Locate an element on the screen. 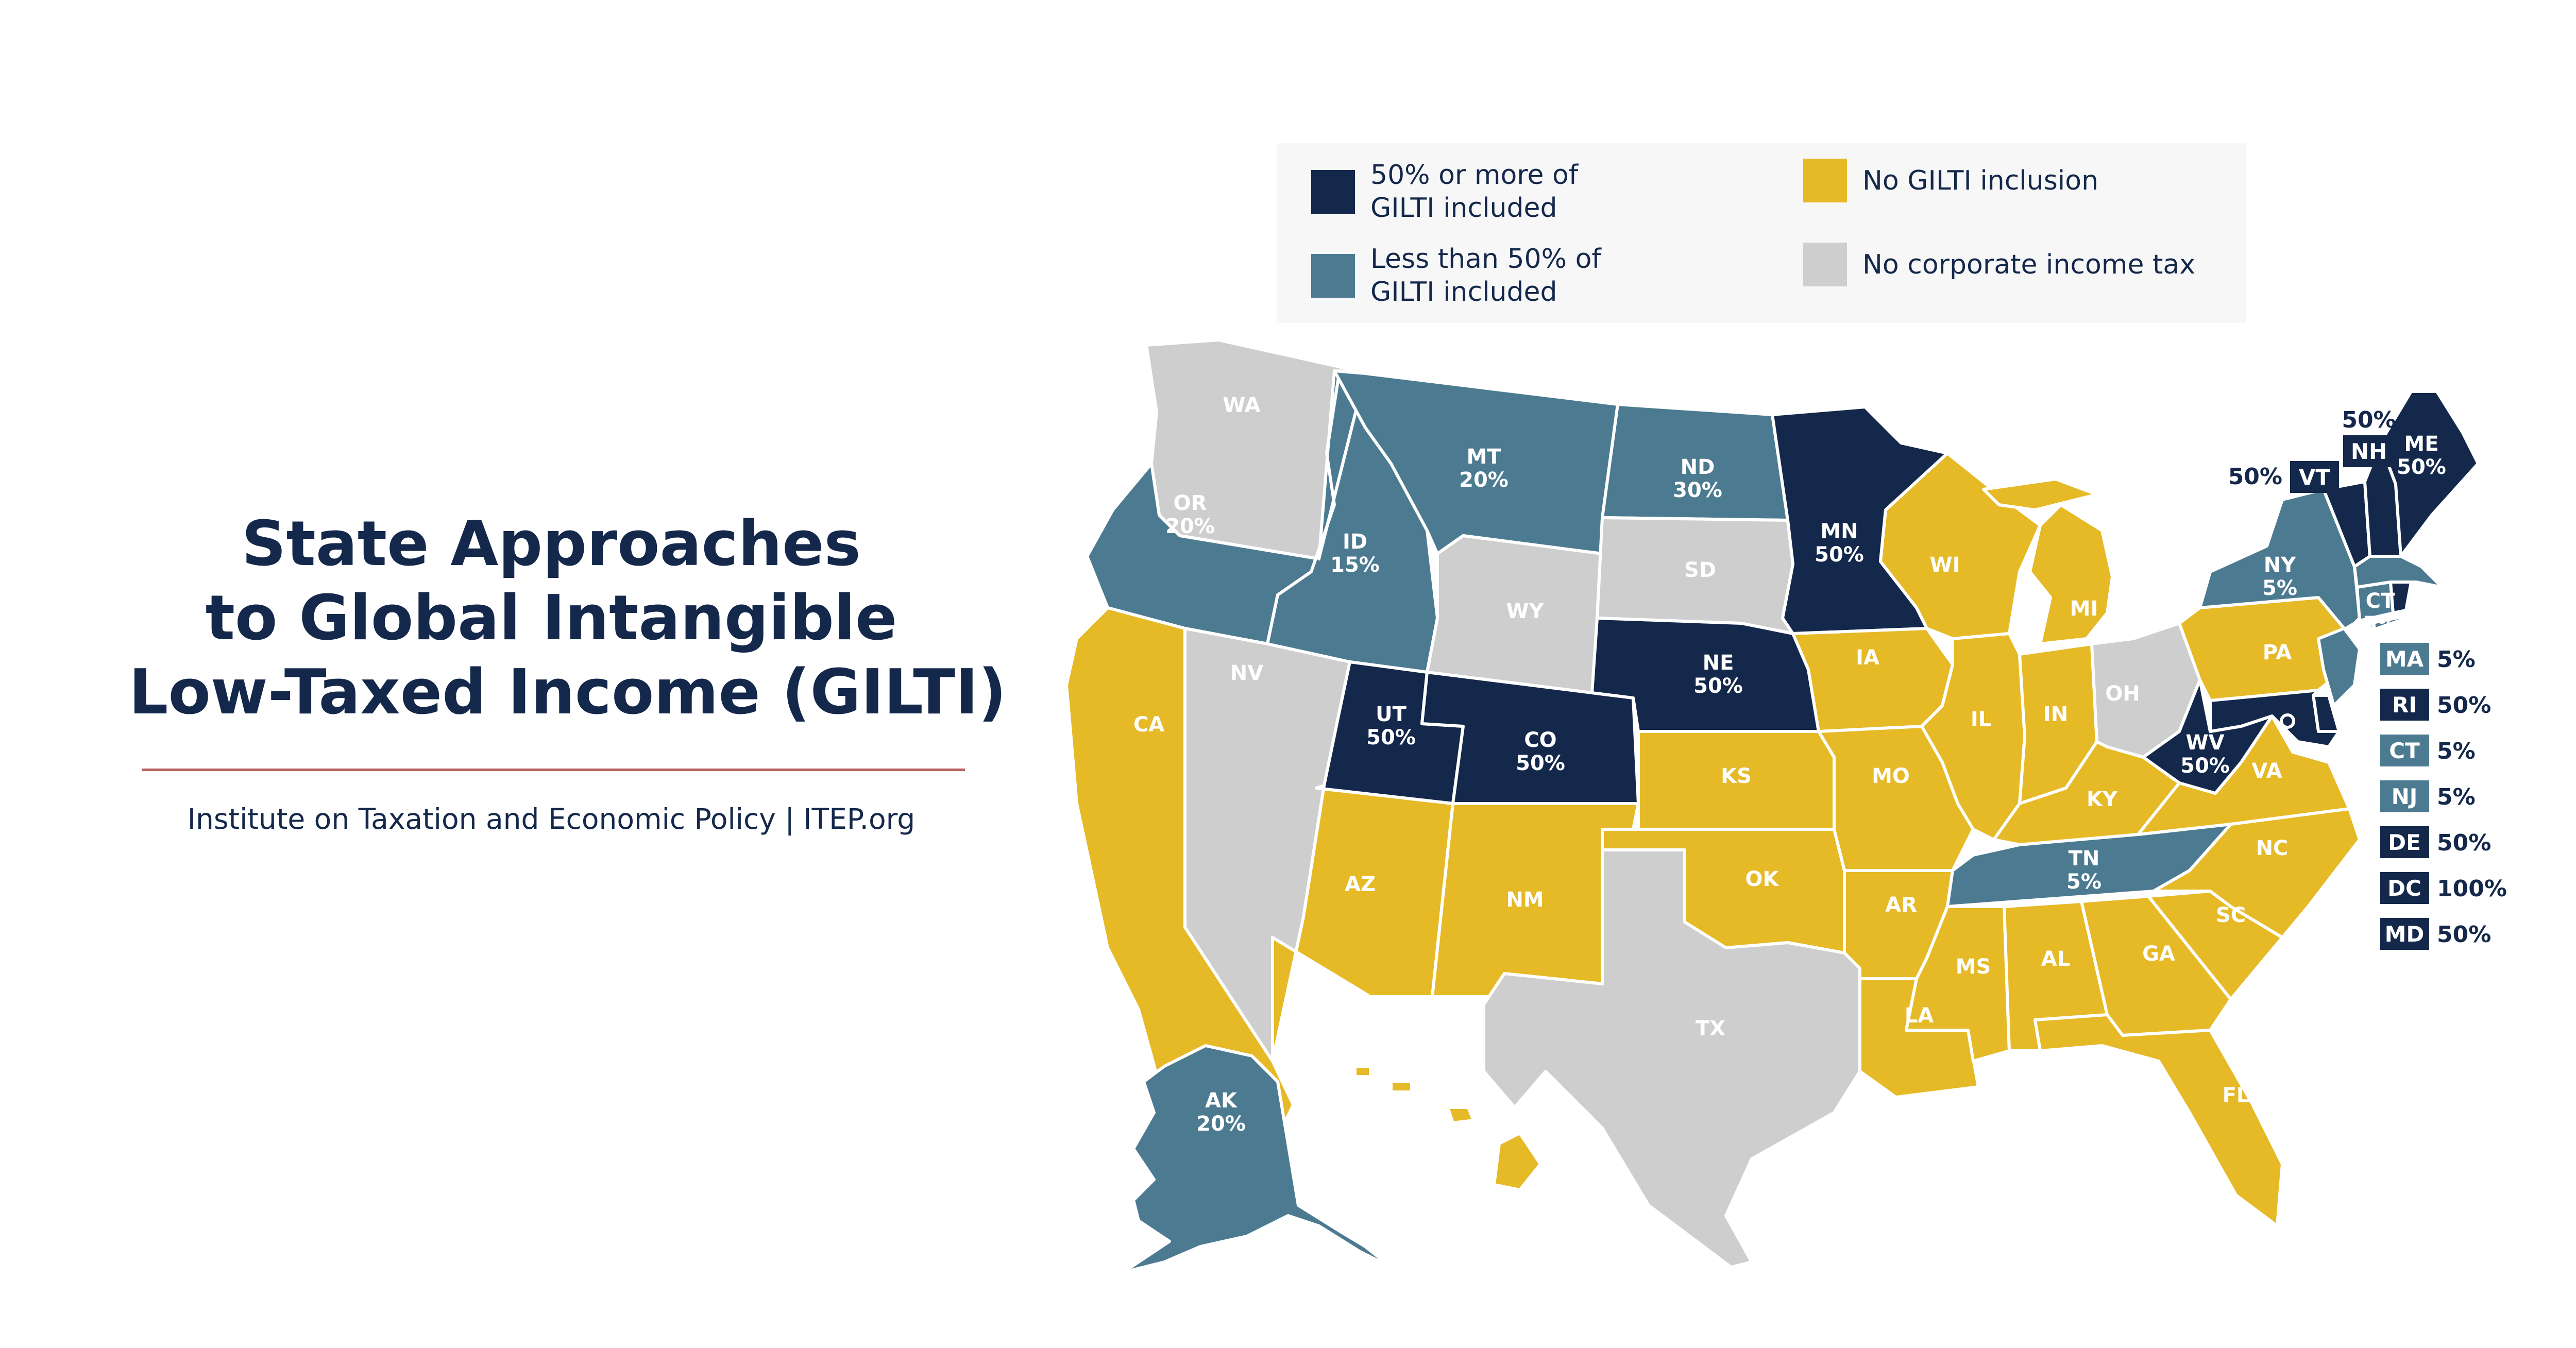 This screenshot has height=1348, width=2576. sidebar-badge-ma is located at coordinates (2404, 659).